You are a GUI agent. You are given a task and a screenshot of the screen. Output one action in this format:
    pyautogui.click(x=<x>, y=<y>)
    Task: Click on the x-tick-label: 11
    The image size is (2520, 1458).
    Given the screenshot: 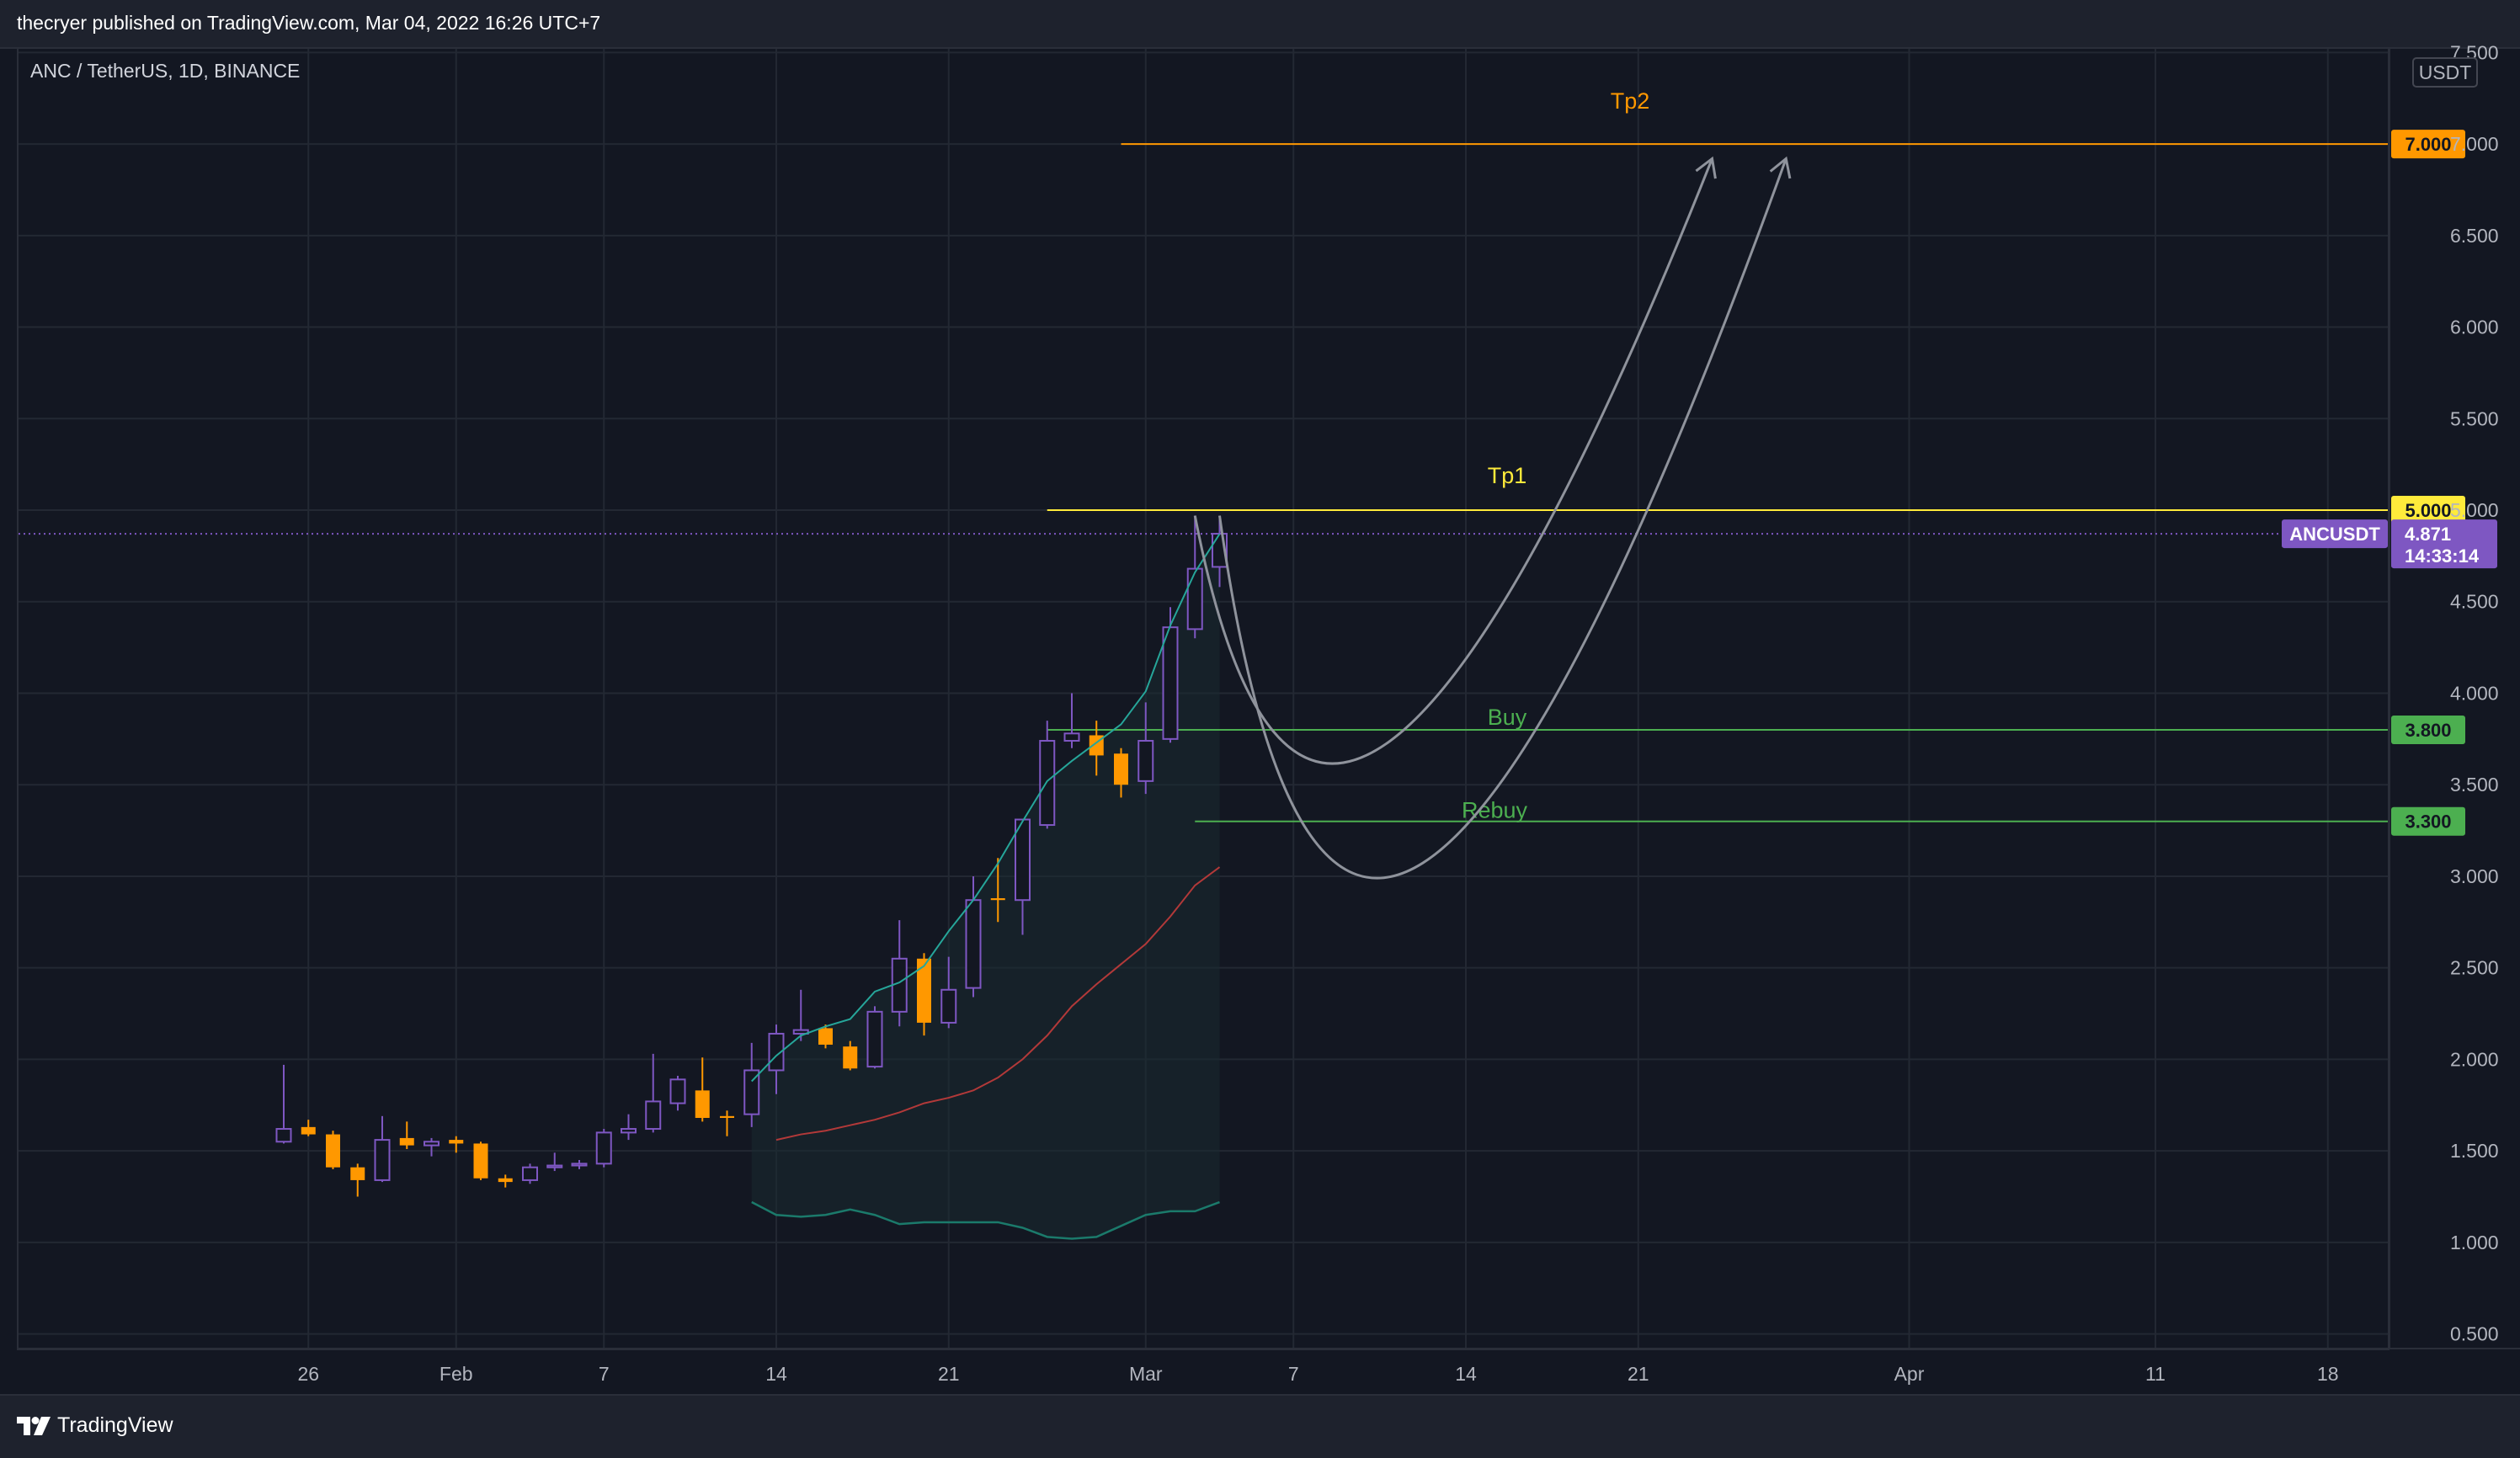 What is the action you would take?
    pyautogui.click(x=2155, y=1374)
    